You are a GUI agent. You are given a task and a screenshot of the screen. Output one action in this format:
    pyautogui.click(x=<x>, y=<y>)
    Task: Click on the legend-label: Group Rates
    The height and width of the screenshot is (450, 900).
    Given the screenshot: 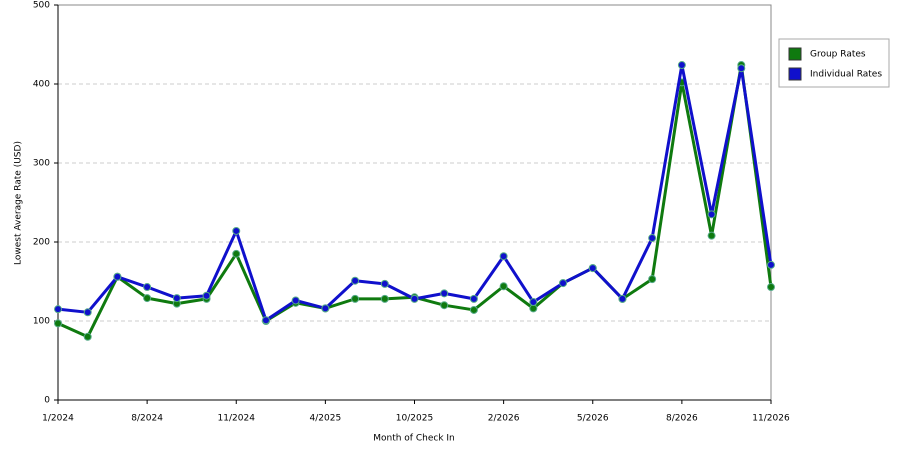 What is the action you would take?
    pyautogui.click(x=838, y=55)
    